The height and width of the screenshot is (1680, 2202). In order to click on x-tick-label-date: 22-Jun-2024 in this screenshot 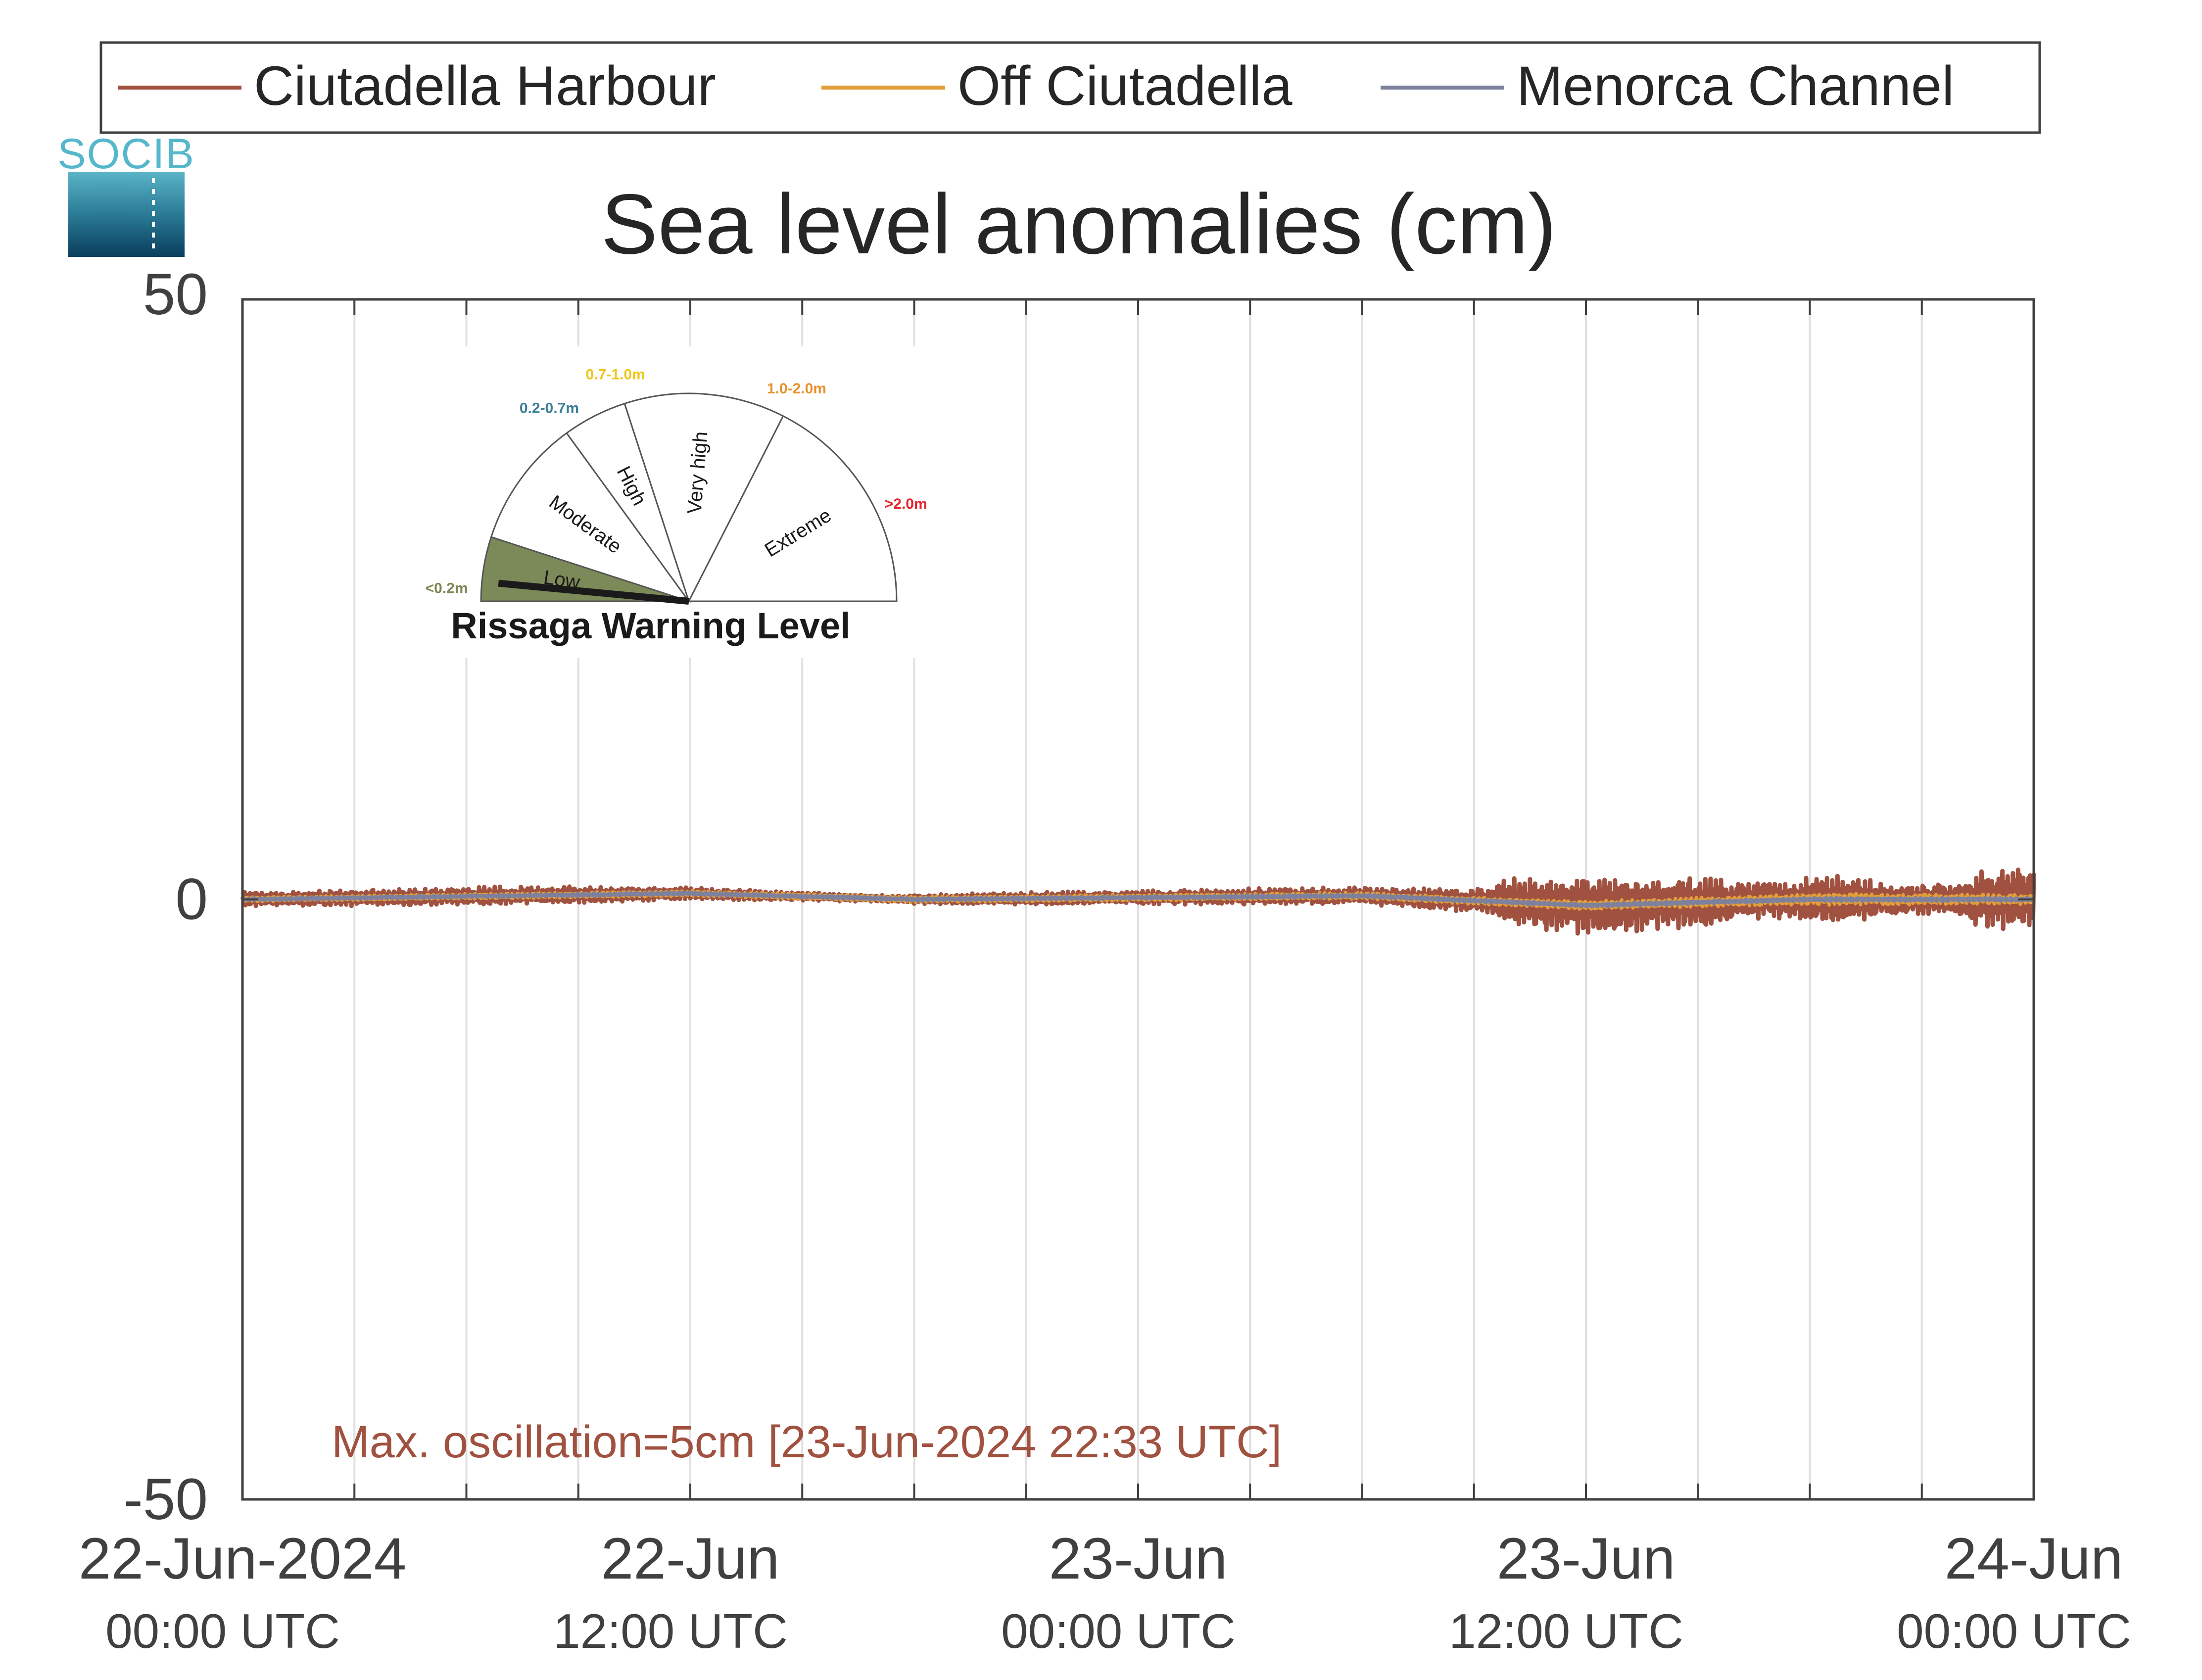, I will do `click(243, 1559)`.